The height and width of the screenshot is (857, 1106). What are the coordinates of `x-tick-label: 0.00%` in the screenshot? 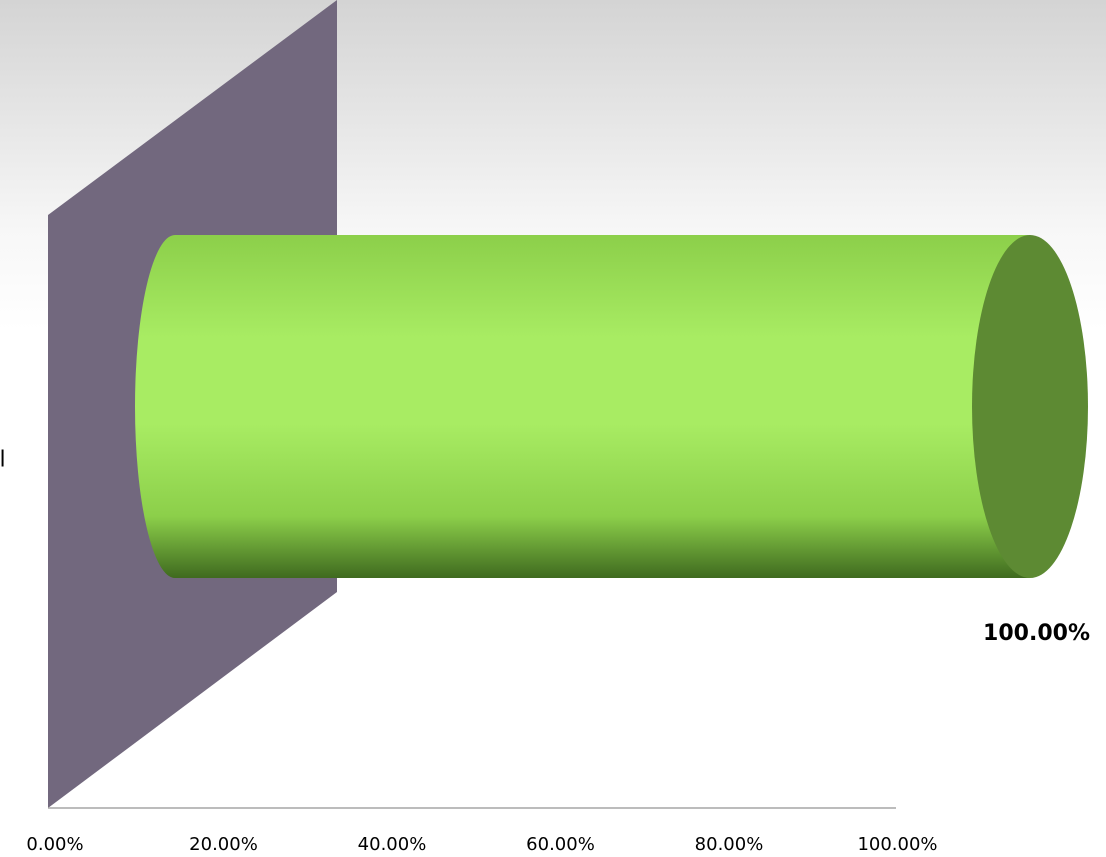 It's located at (54, 844).